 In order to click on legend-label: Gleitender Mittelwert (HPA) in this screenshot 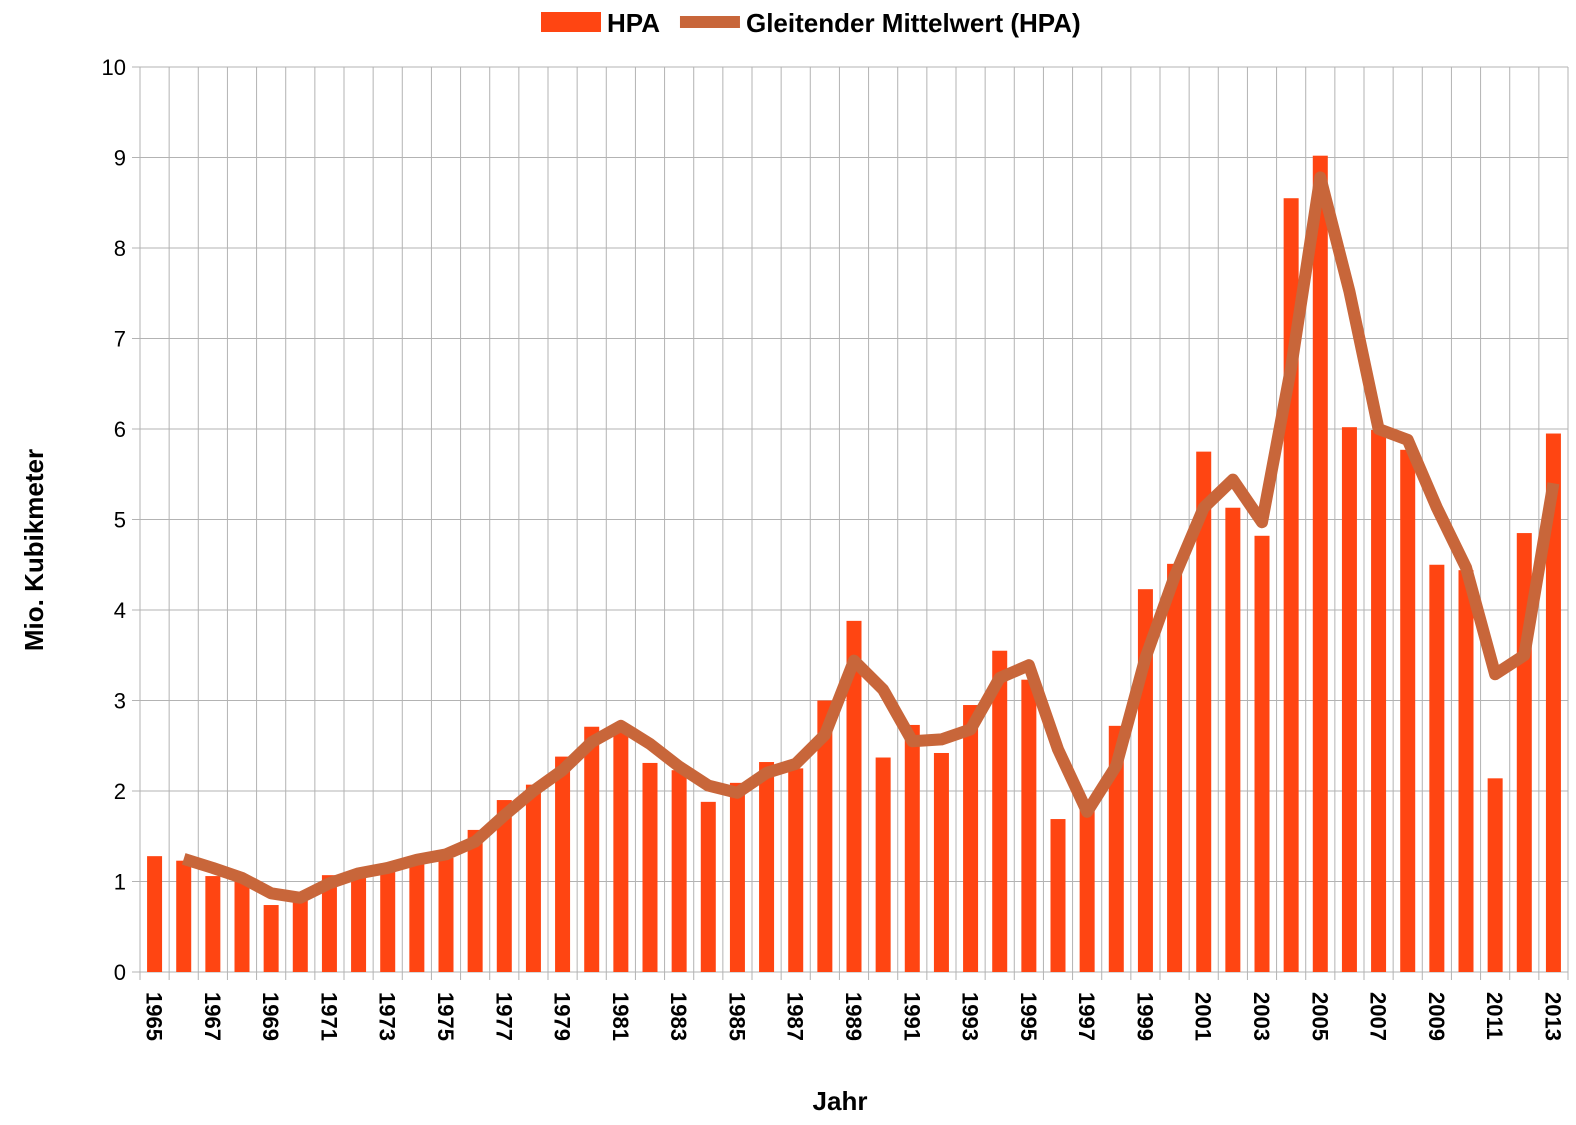, I will do `click(913, 23)`.